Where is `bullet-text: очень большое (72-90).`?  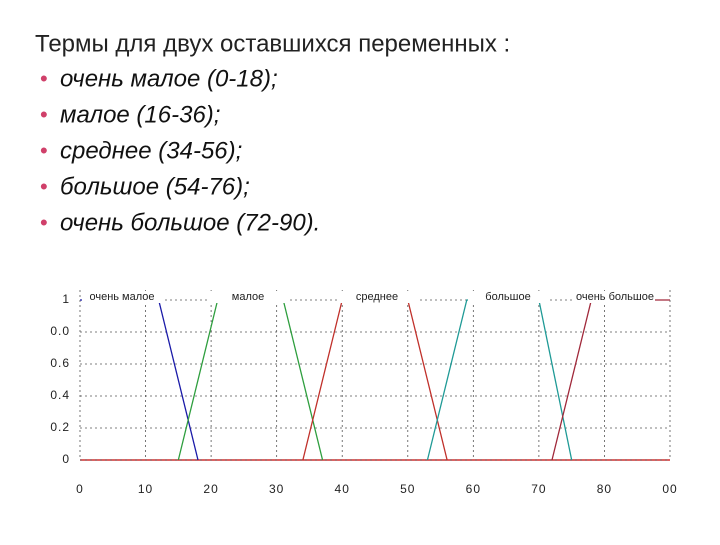
bullet-text: очень большое (72-90). is located at coordinates (190, 222).